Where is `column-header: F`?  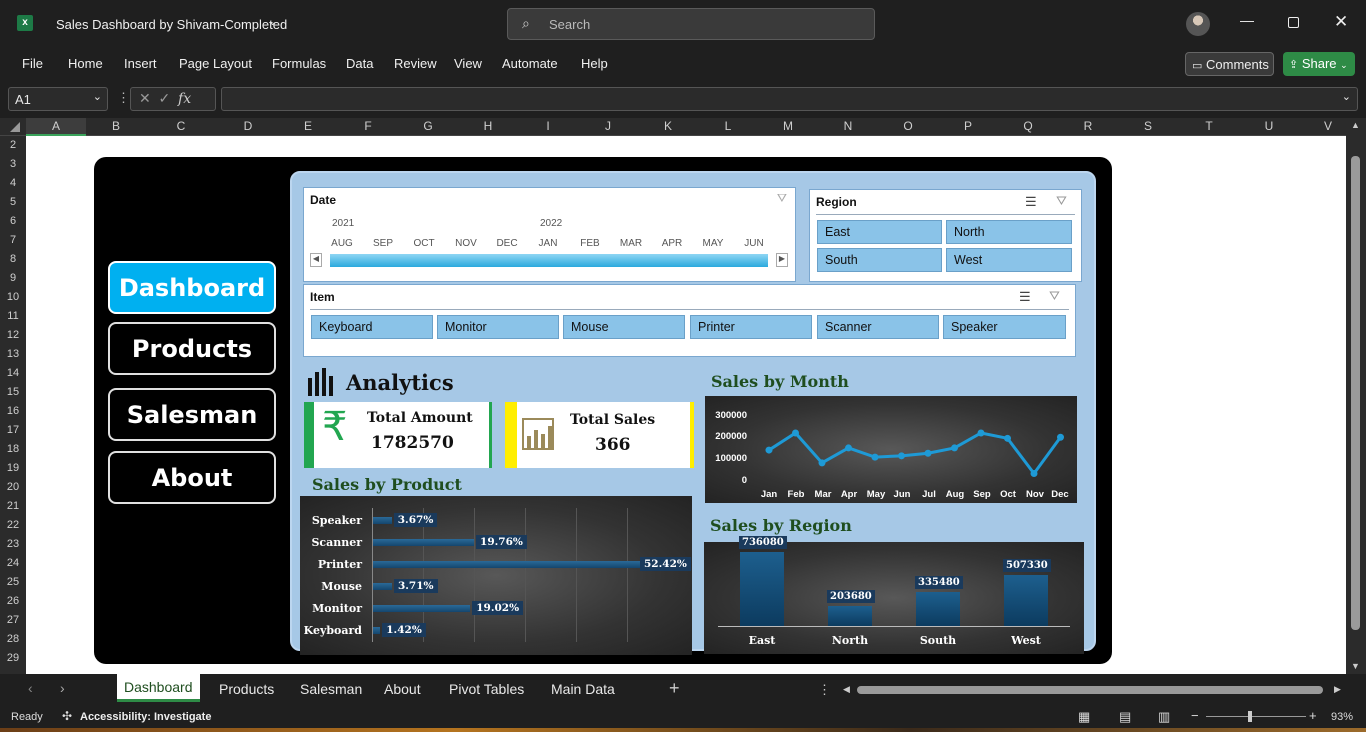
column-header: F is located at coordinates (368, 126).